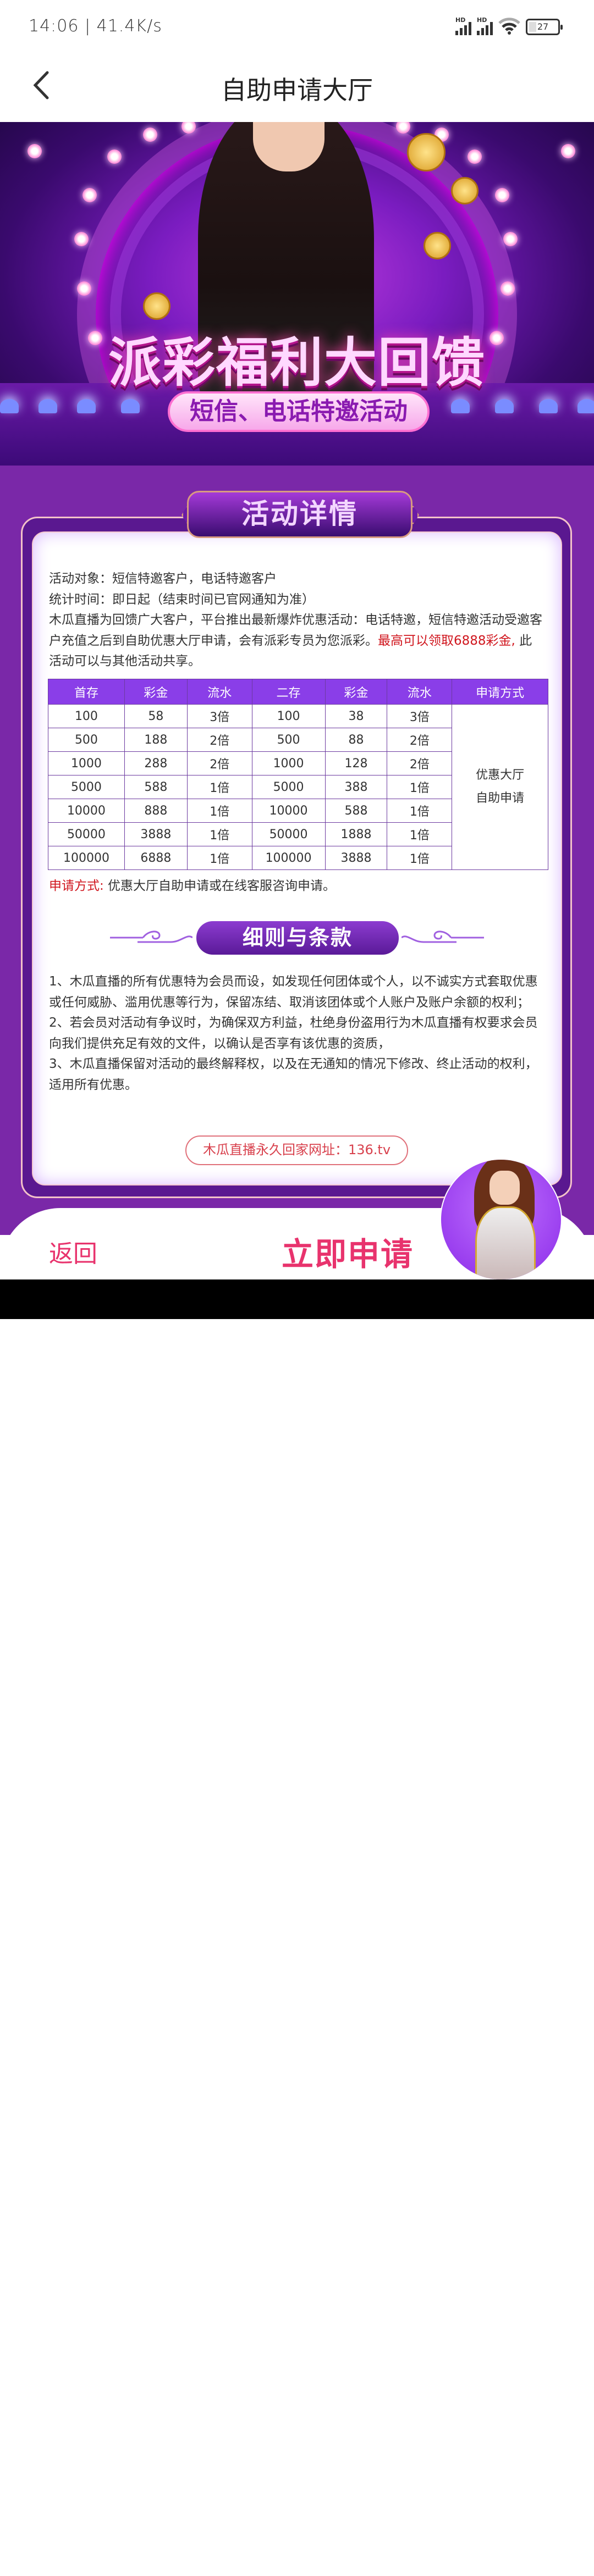 The image size is (594, 2576). I want to click on col-header: 二存, so click(288, 692).